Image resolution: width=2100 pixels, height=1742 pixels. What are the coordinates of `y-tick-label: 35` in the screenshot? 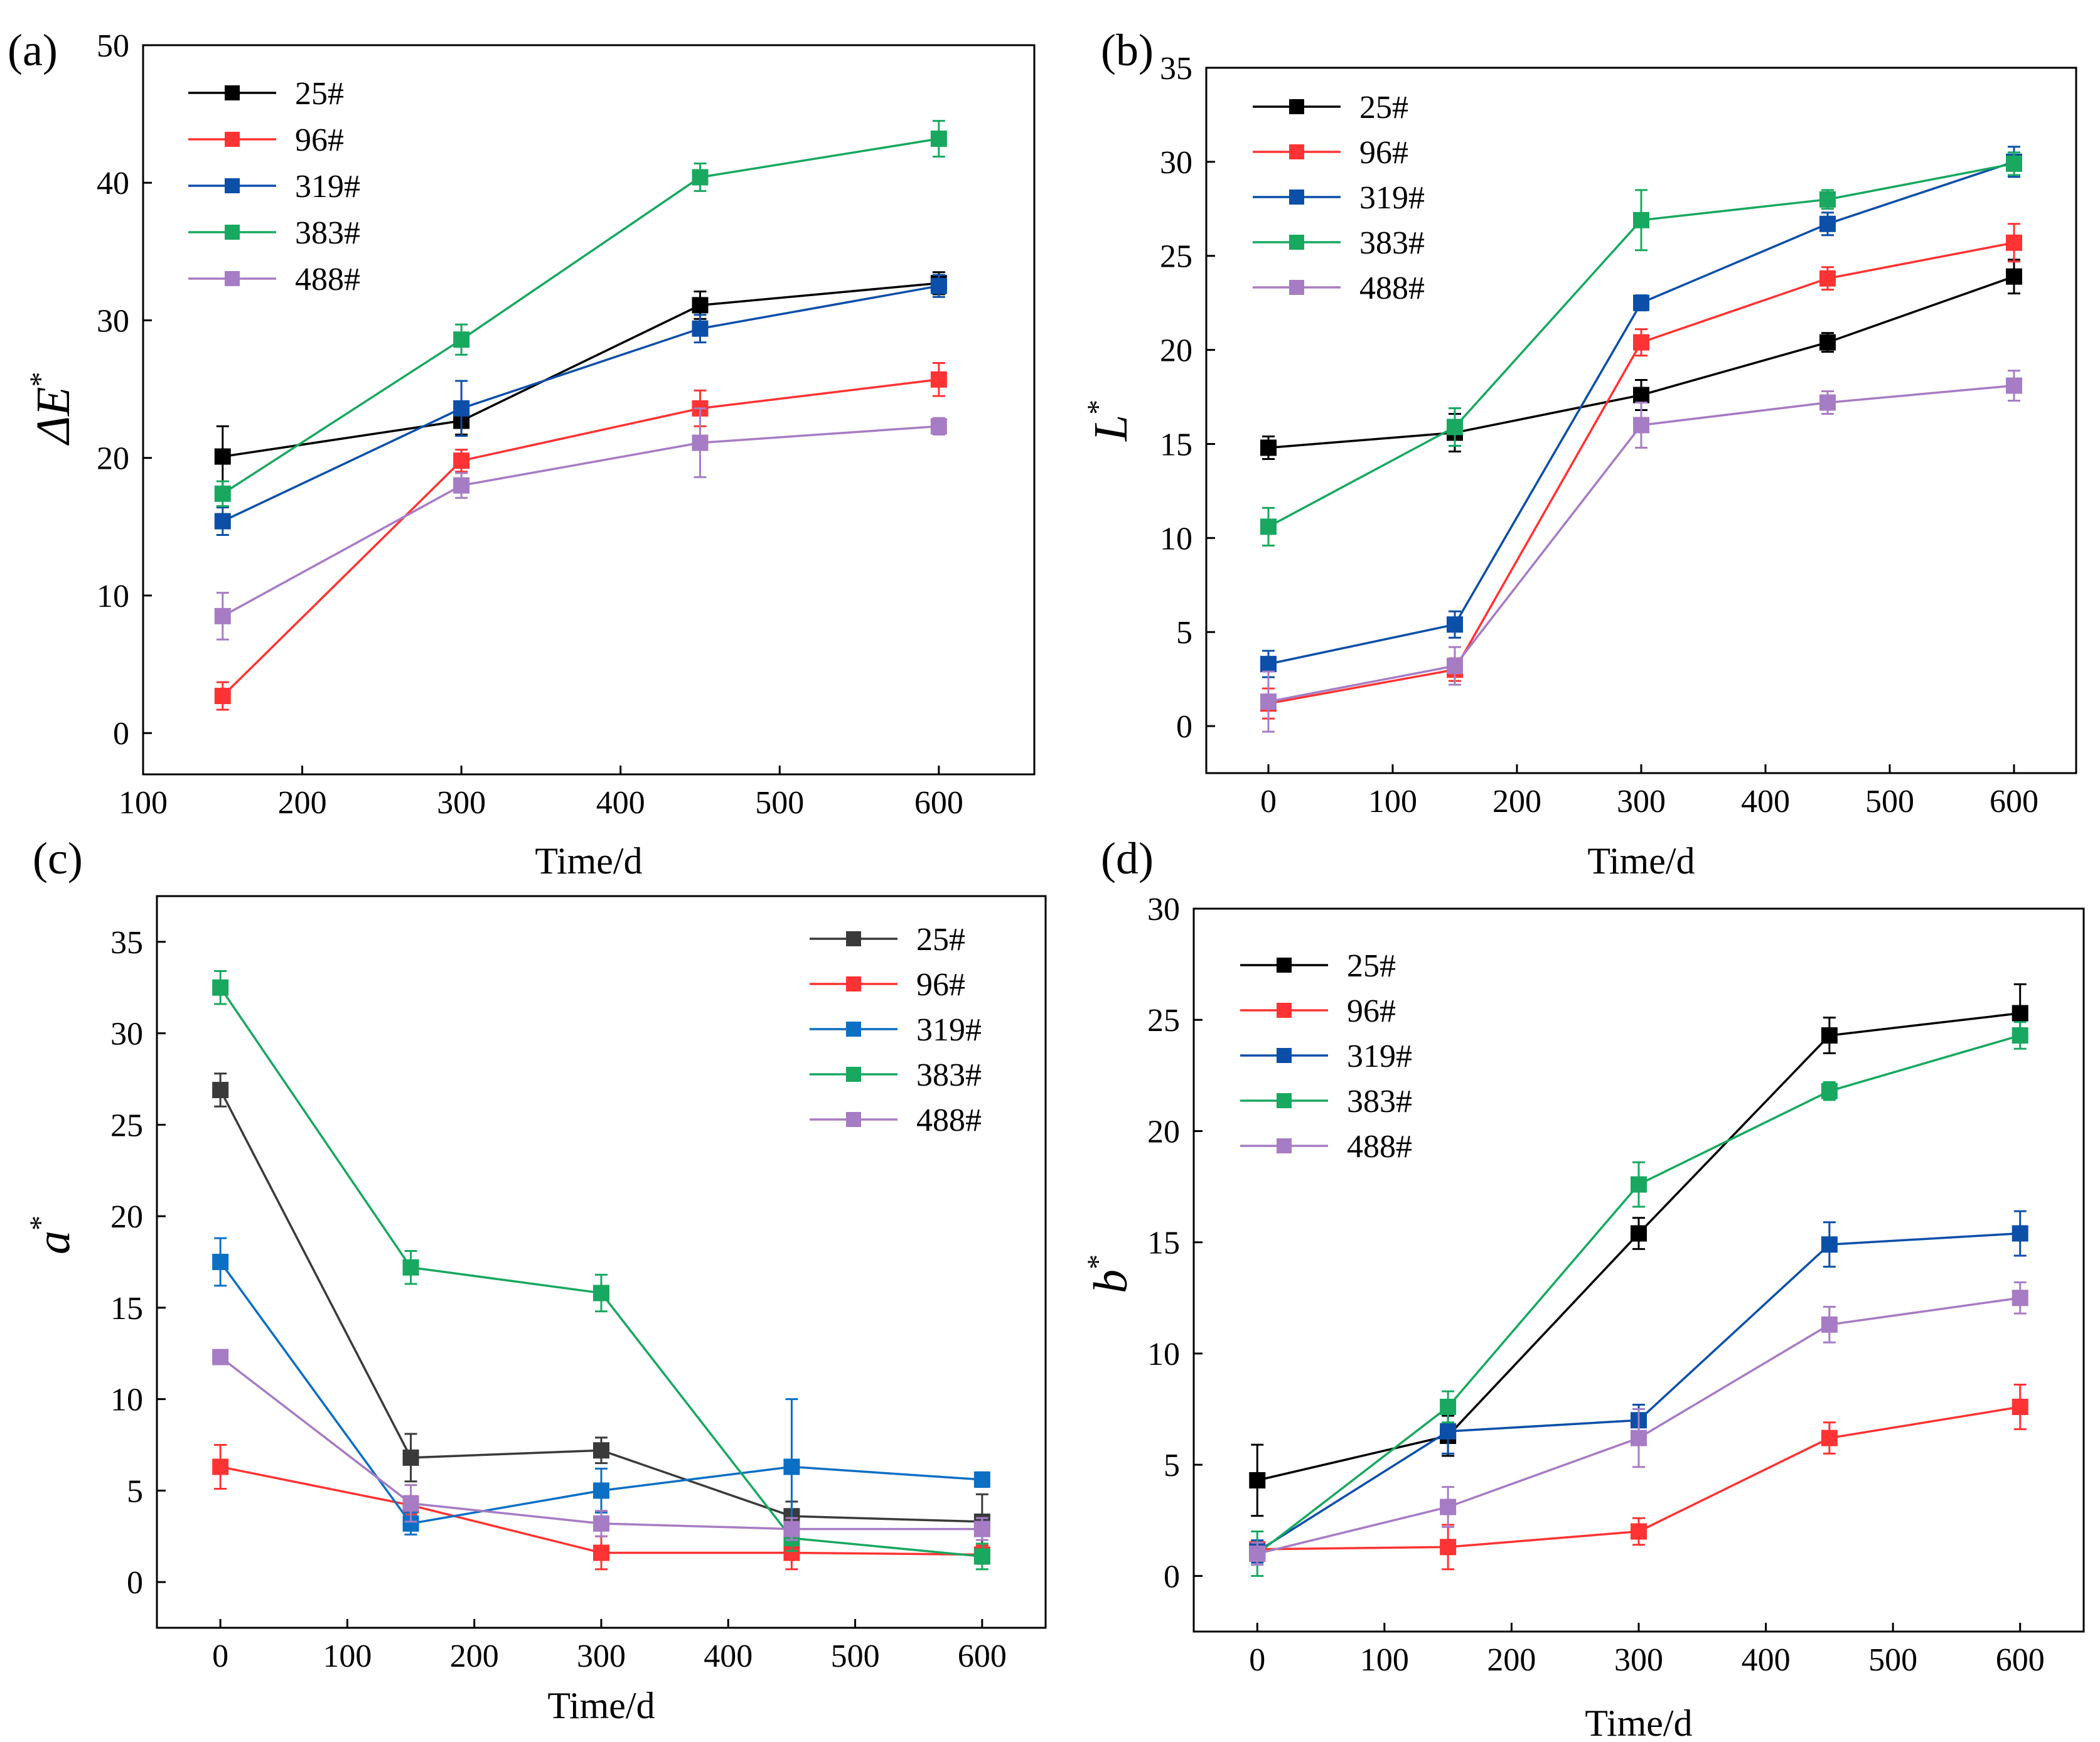 It's located at (1176, 69).